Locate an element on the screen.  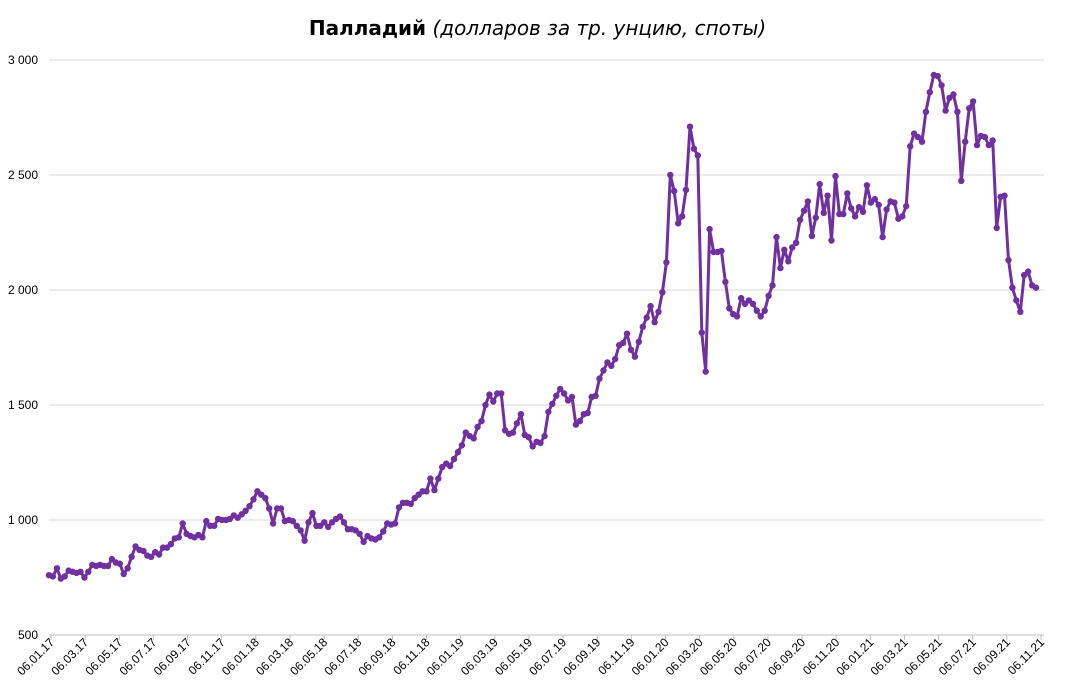
y-tick-label: 2 000 is located at coordinates (23, 290).